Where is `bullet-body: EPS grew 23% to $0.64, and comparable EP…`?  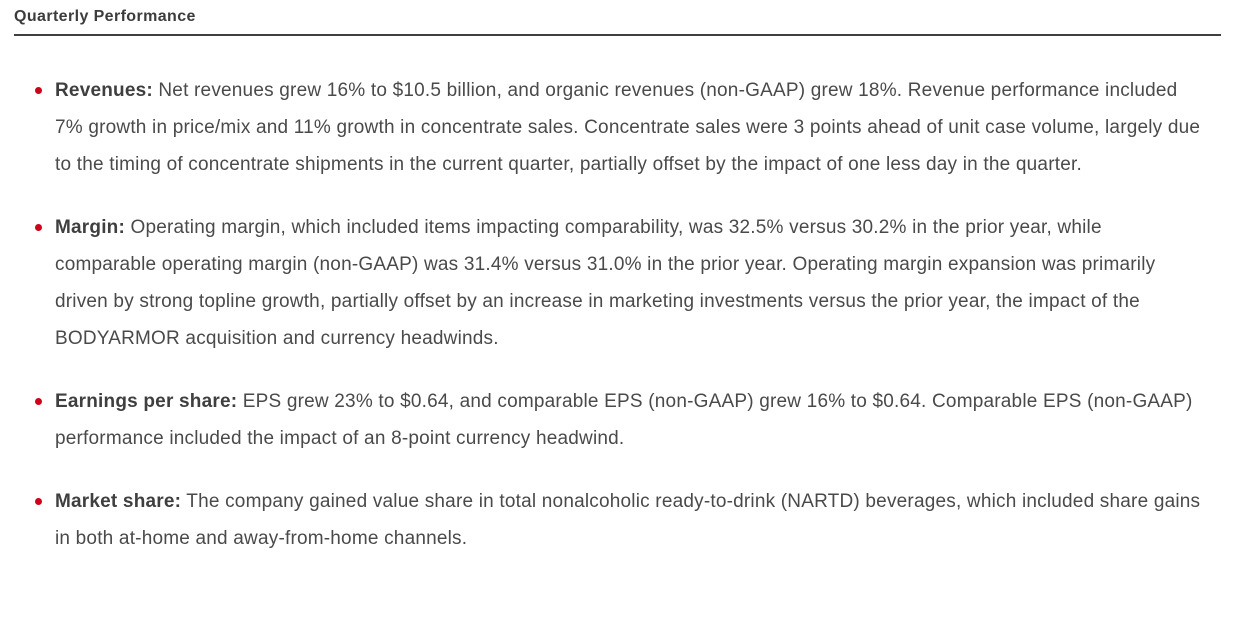
bullet-body: EPS grew 23% to $0.64, and comparable EP… is located at coordinates (624, 420).